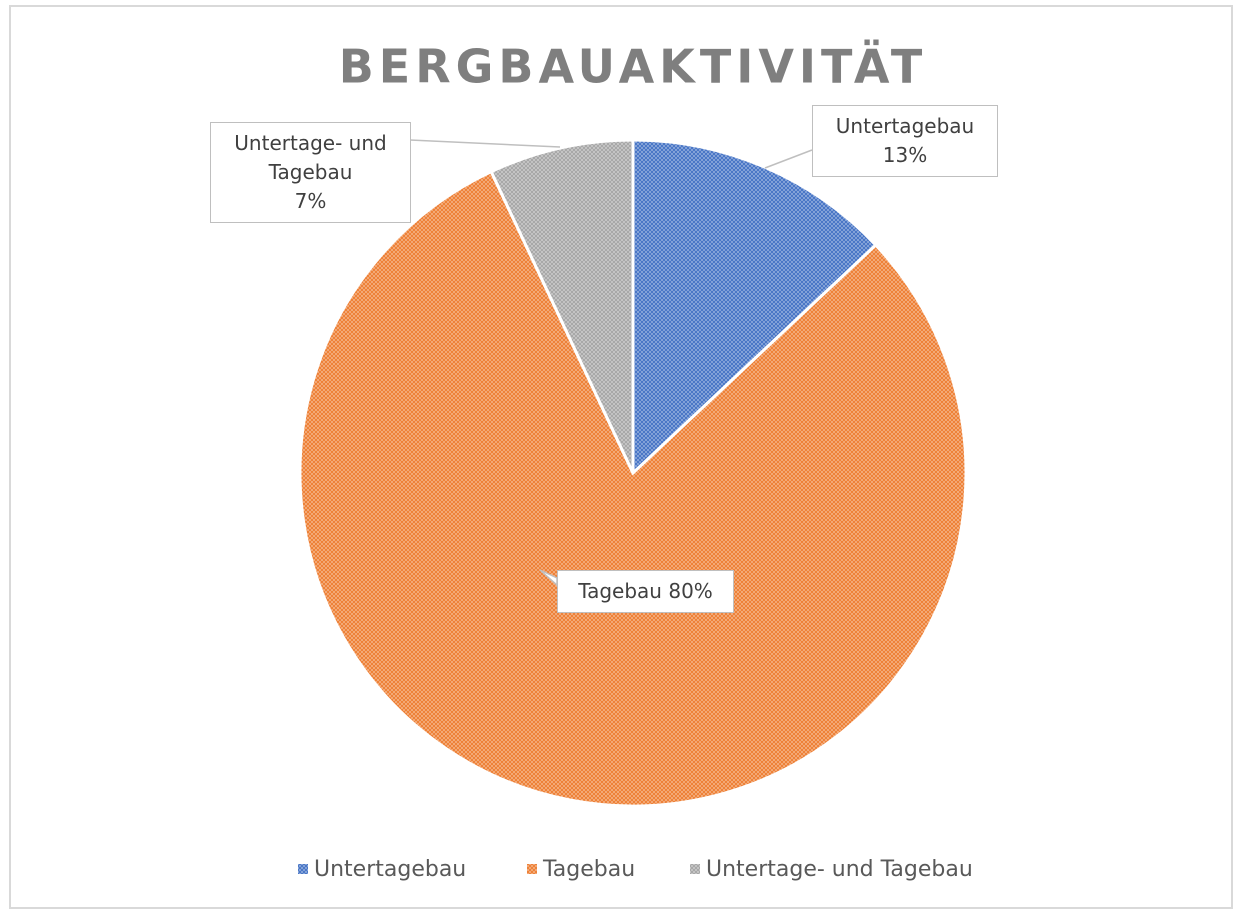 Image resolution: width=1235 pixels, height=911 pixels. What do you see at coordinates (588, 869) in the screenshot?
I see `legend-label: Tagebau` at bounding box center [588, 869].